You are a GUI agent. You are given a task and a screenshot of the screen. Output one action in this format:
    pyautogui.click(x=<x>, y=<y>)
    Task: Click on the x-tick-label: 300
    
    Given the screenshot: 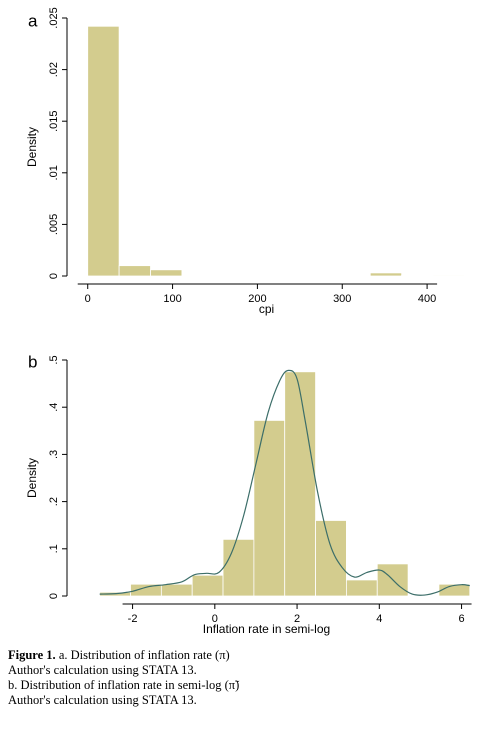 What is the action you would take?
    pyautogui.click(x=342, y=299)
    